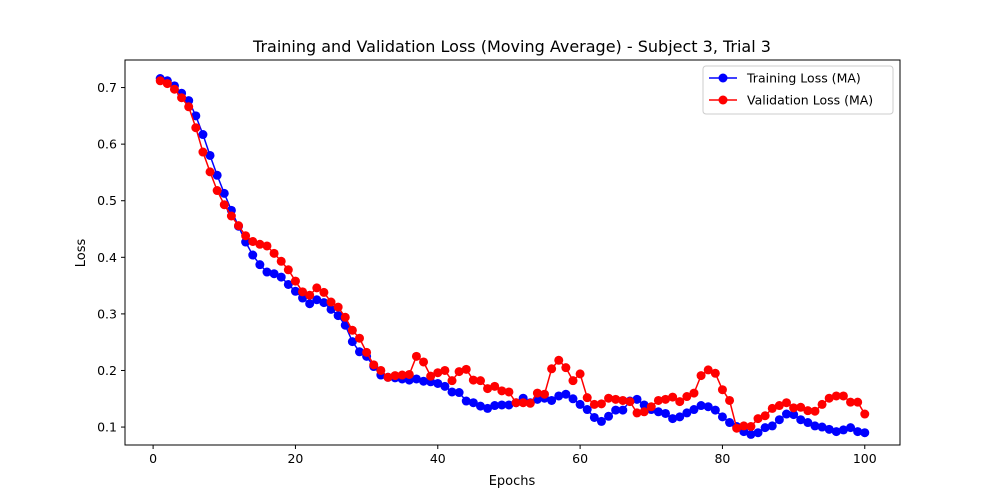 This screenshot has width=1000, height=500. What do you see at coordinates (107, 144) in the screenshot?
I see `y-tick-label: 0.6` at bounding box center [107, 144].